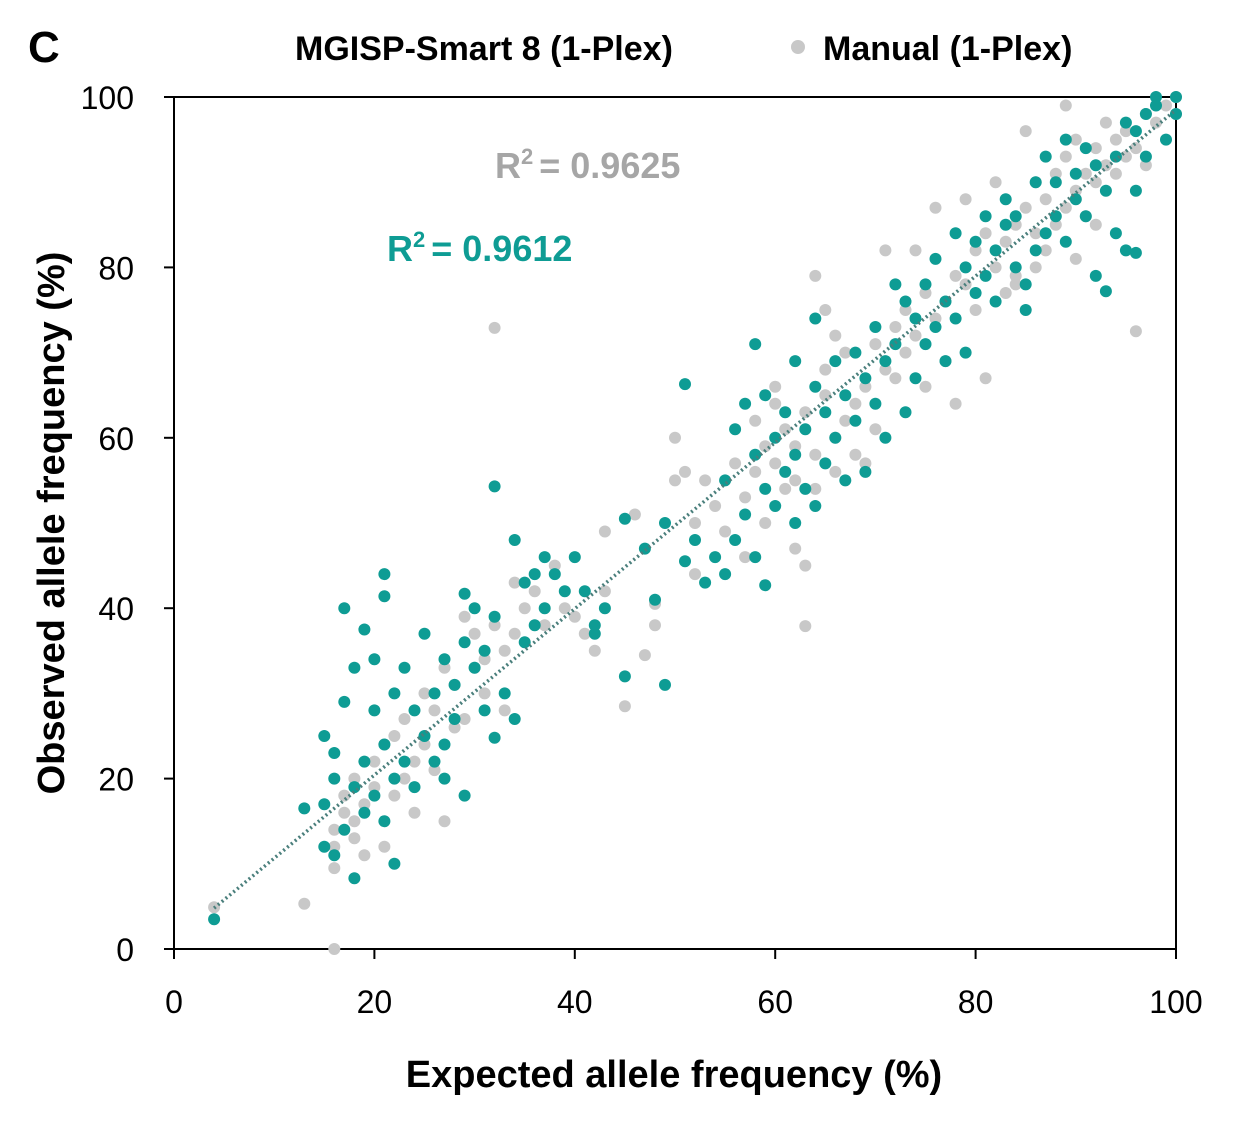  Describe the element at coordinates (116, 268) in the screenshot. I see `y-tick-label: 80` at that location.